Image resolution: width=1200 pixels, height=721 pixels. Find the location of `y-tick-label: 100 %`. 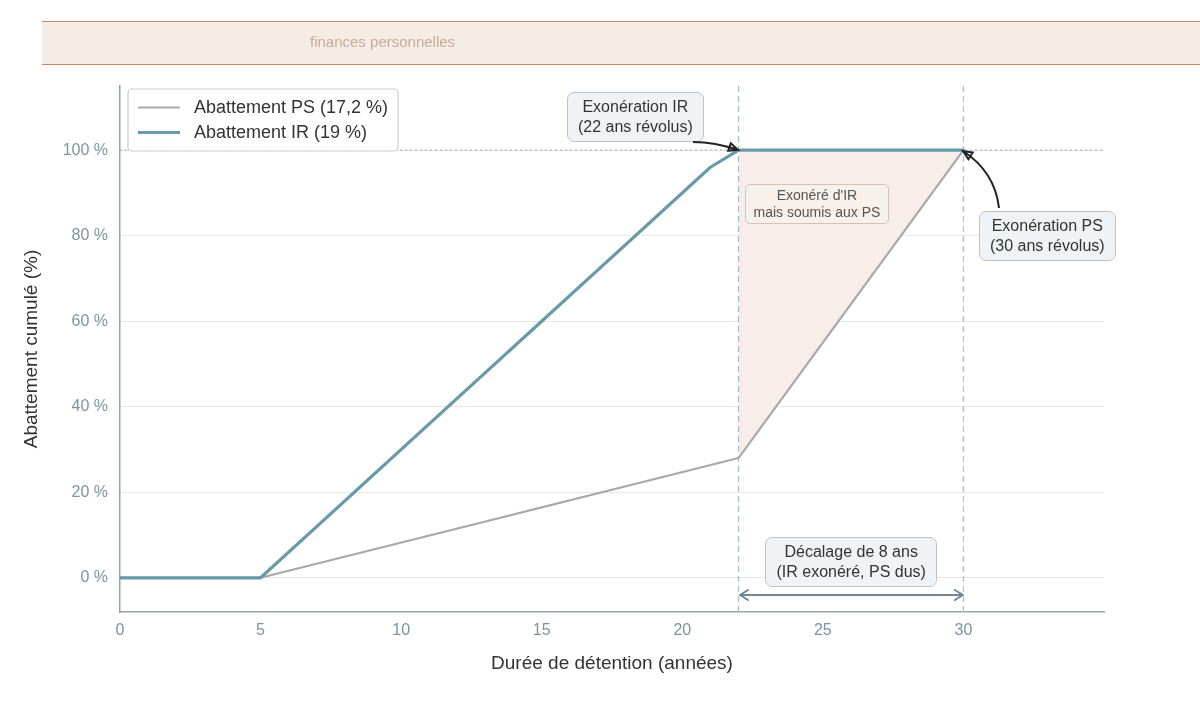

y-tick-label: 100 % is located at coordinates (85, 149).